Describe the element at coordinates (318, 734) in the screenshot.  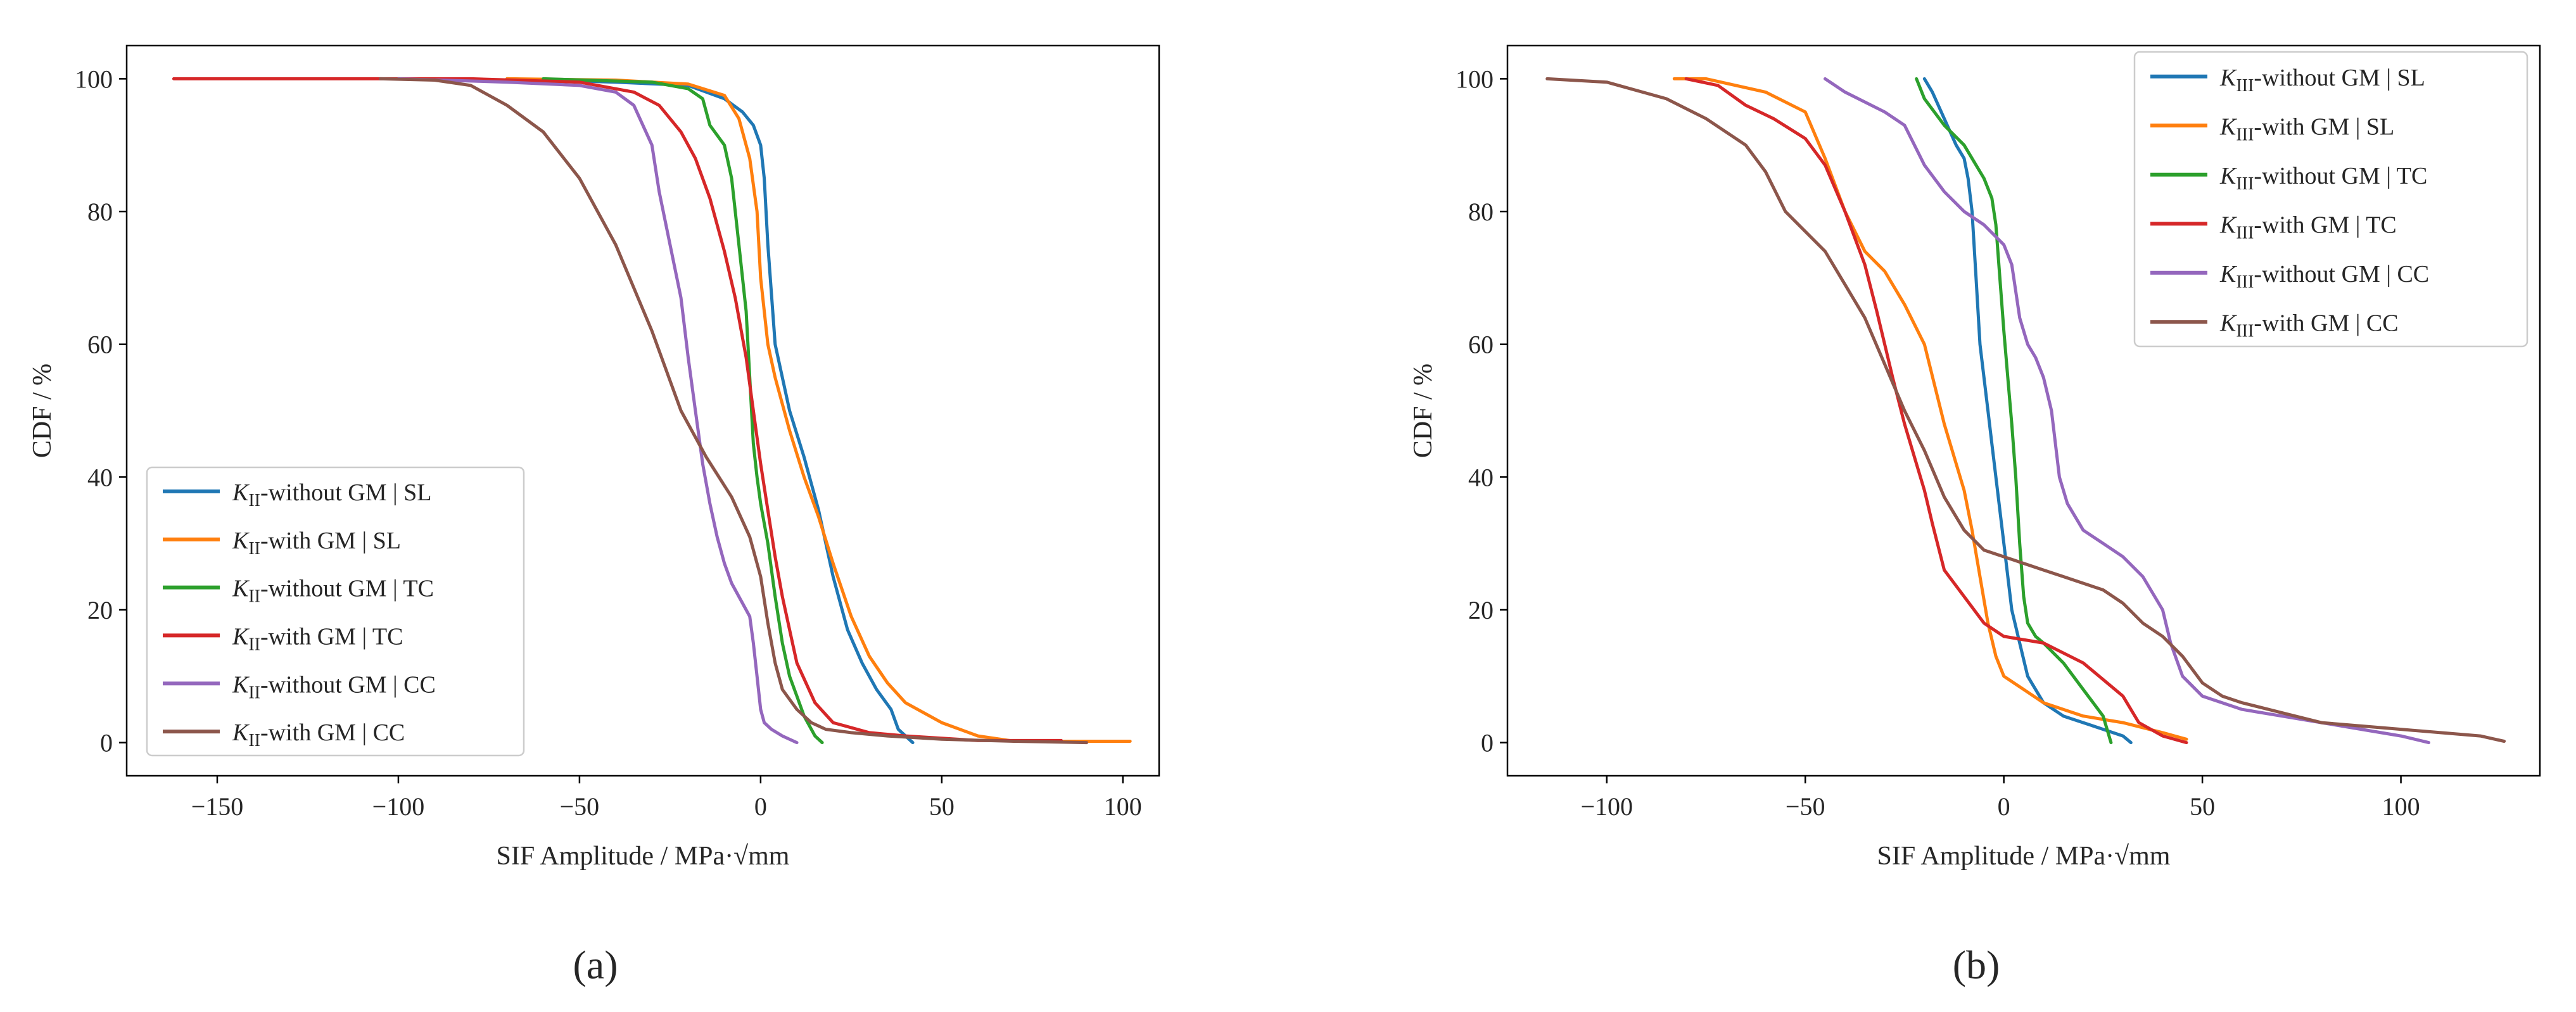
I see `legend-label: KII-with GM | CC` at that location.